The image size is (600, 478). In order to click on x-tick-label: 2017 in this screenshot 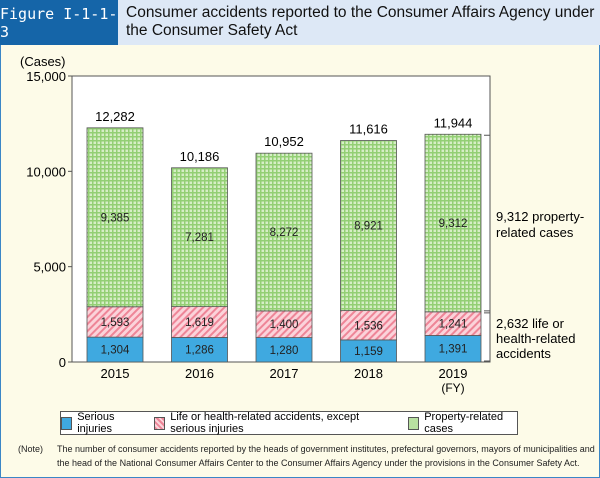, I will do `click(284, 373)`.